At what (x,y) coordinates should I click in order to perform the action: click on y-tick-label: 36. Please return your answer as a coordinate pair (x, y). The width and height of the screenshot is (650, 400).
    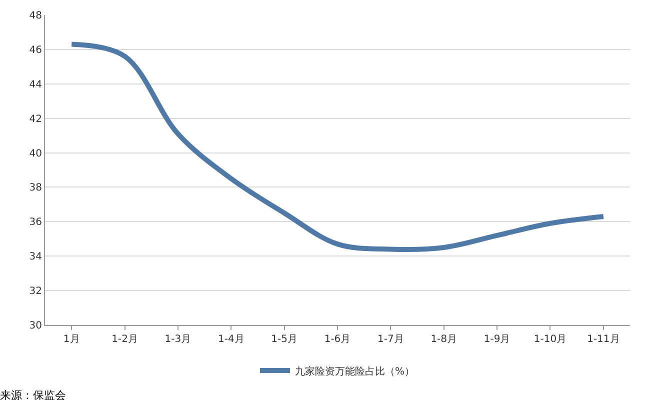
    Looking at the image, I should click on (35, 222).